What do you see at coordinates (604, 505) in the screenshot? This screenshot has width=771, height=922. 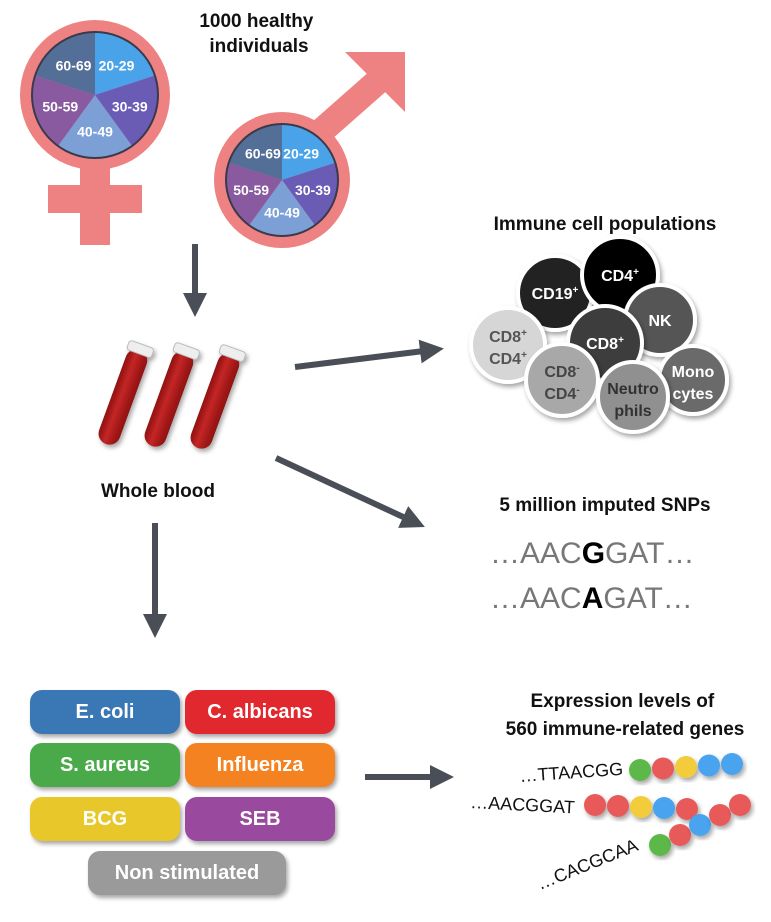 I see `snps-title: 5 million imputed SNPs` at bounding box center [604, 505].